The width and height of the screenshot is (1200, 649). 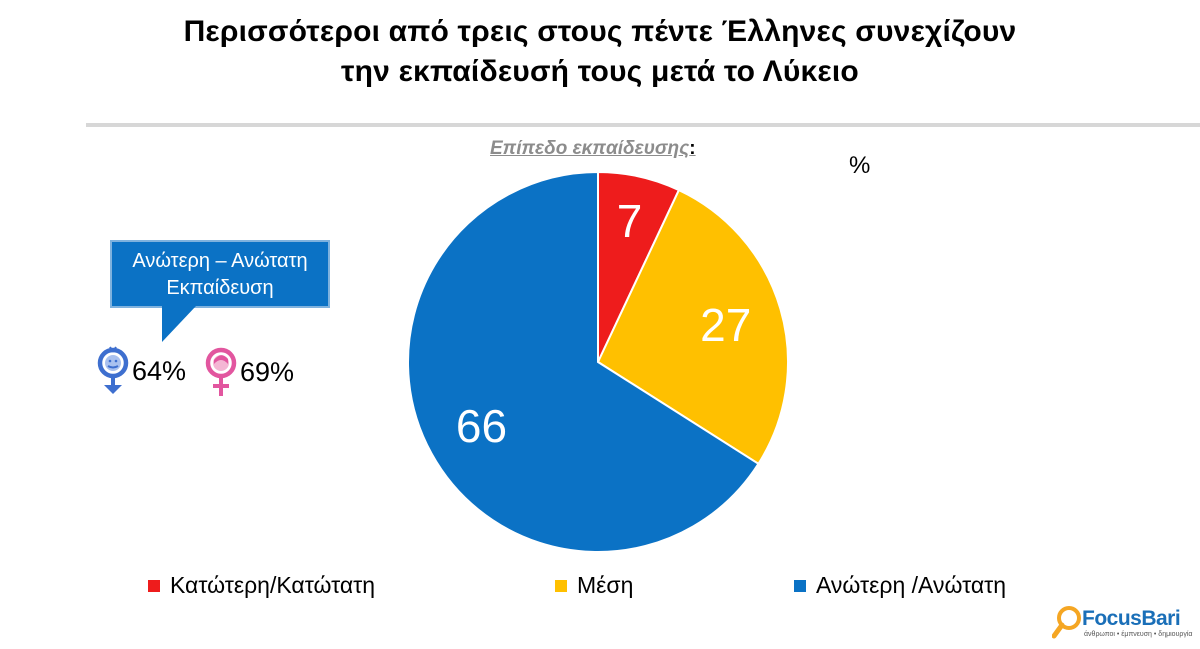 What do you see at coordinates (605, 585) in the screenshot?
I see `legend-label-2: Μέση` at bounding box center [605, 585].